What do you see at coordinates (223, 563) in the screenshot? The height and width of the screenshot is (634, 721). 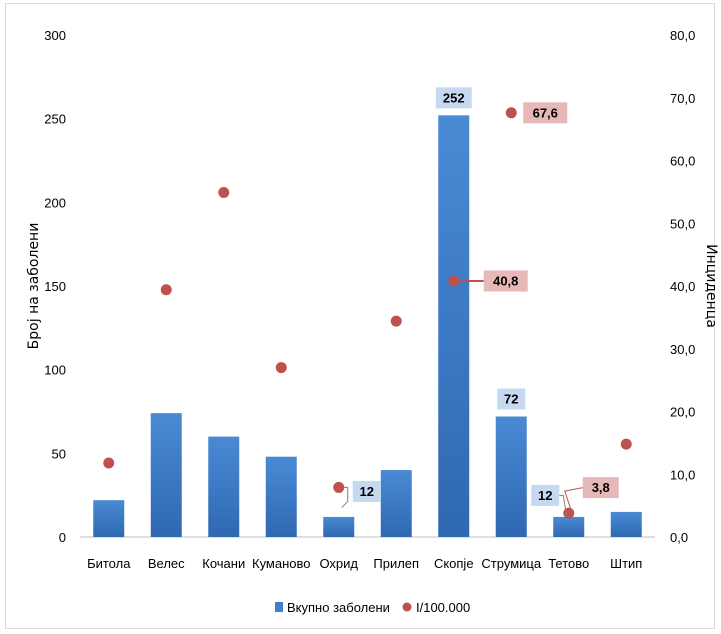 I see `category-label: Кочани` at bounding box center [223, 563].